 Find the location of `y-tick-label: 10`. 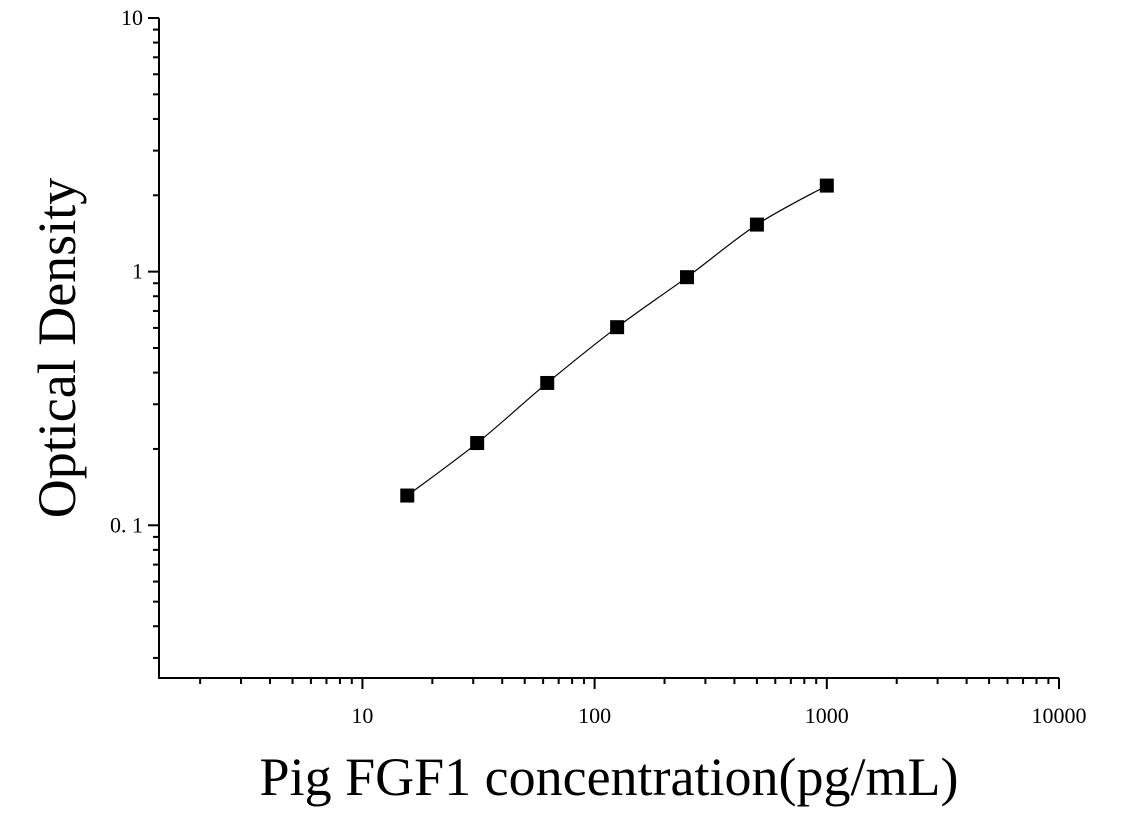

y-tick-label: 10 is located at coordinates (132, 17).